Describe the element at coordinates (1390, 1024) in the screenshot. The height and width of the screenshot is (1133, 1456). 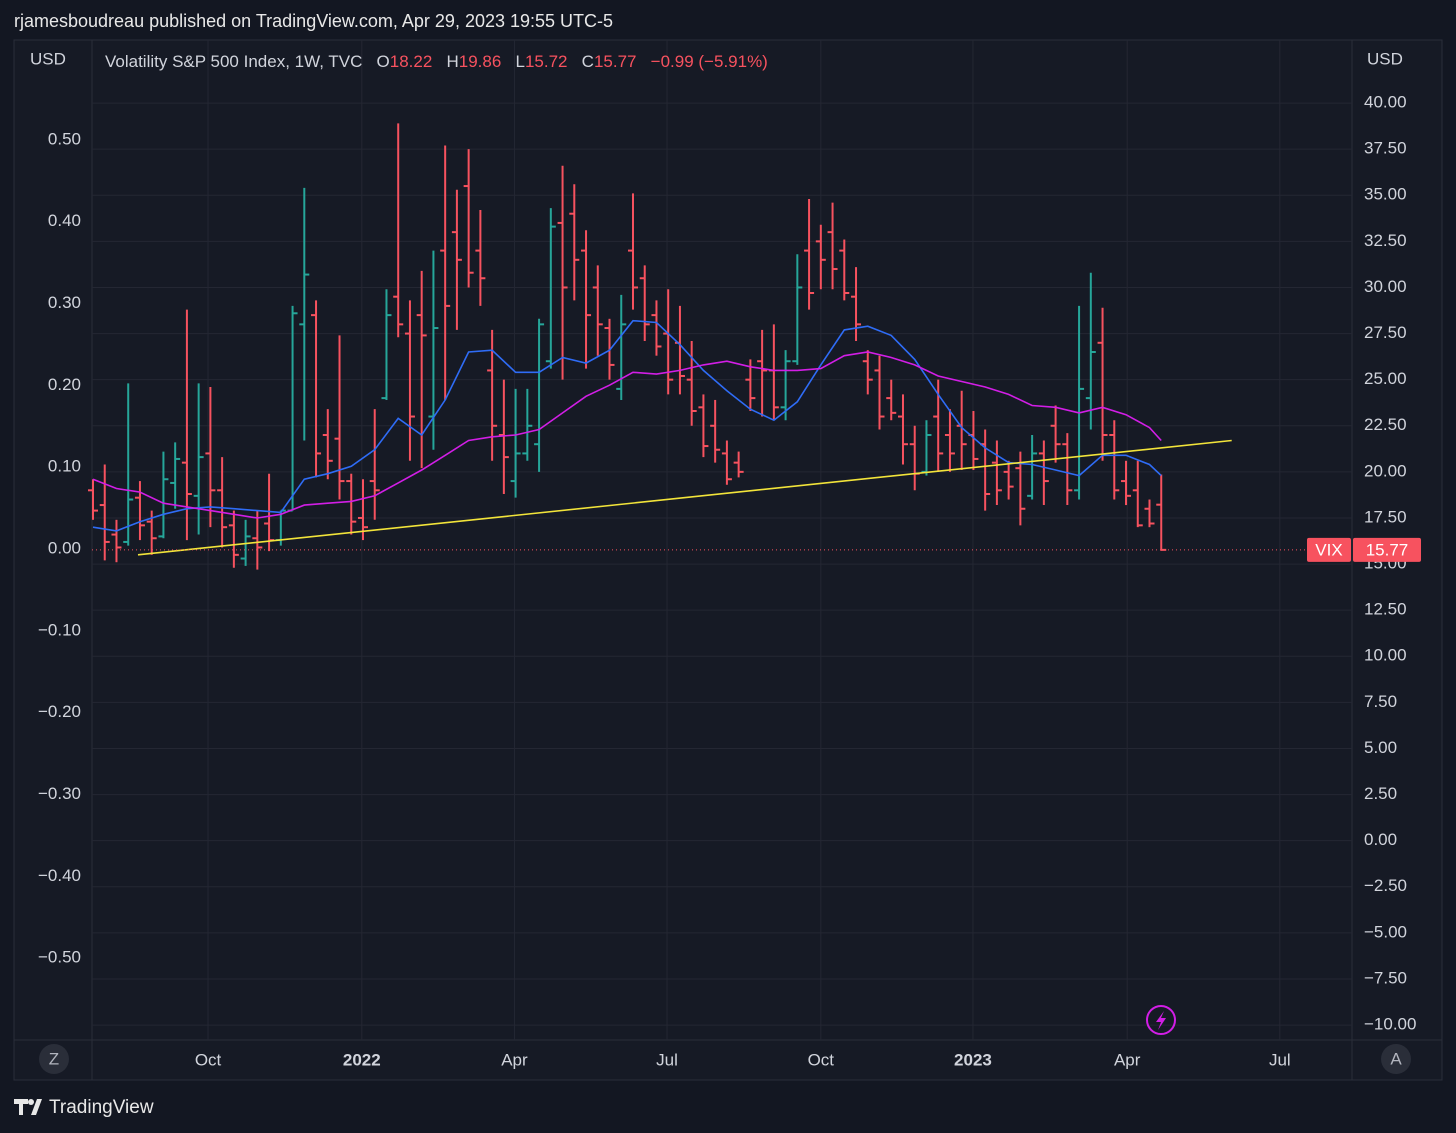
I see `y2-tick-label: −10.00` at that location.